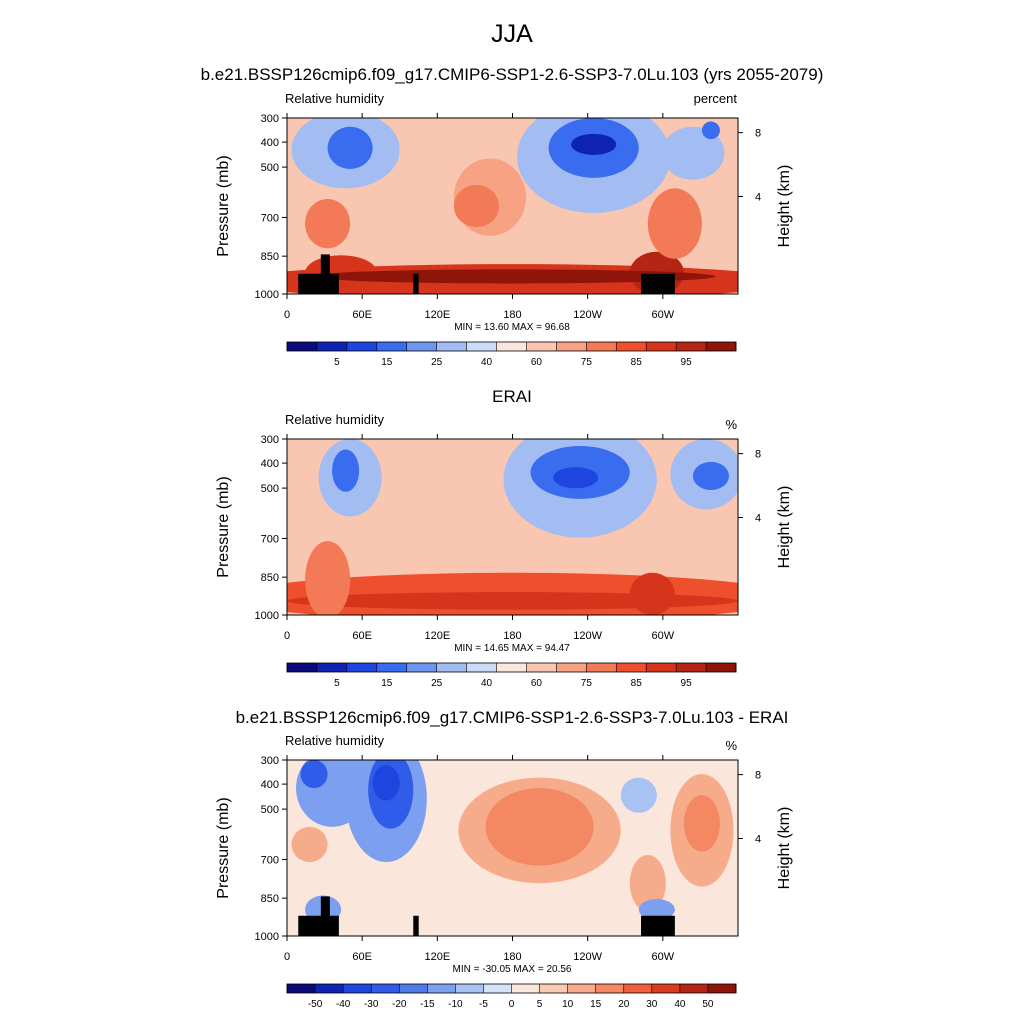 The width and height of the screenshot is (1024, 1024). What do you see at coordinates (512, 396) in the screenshot?
I see `panel-title: ERAI` at bounding box center [512, 396].